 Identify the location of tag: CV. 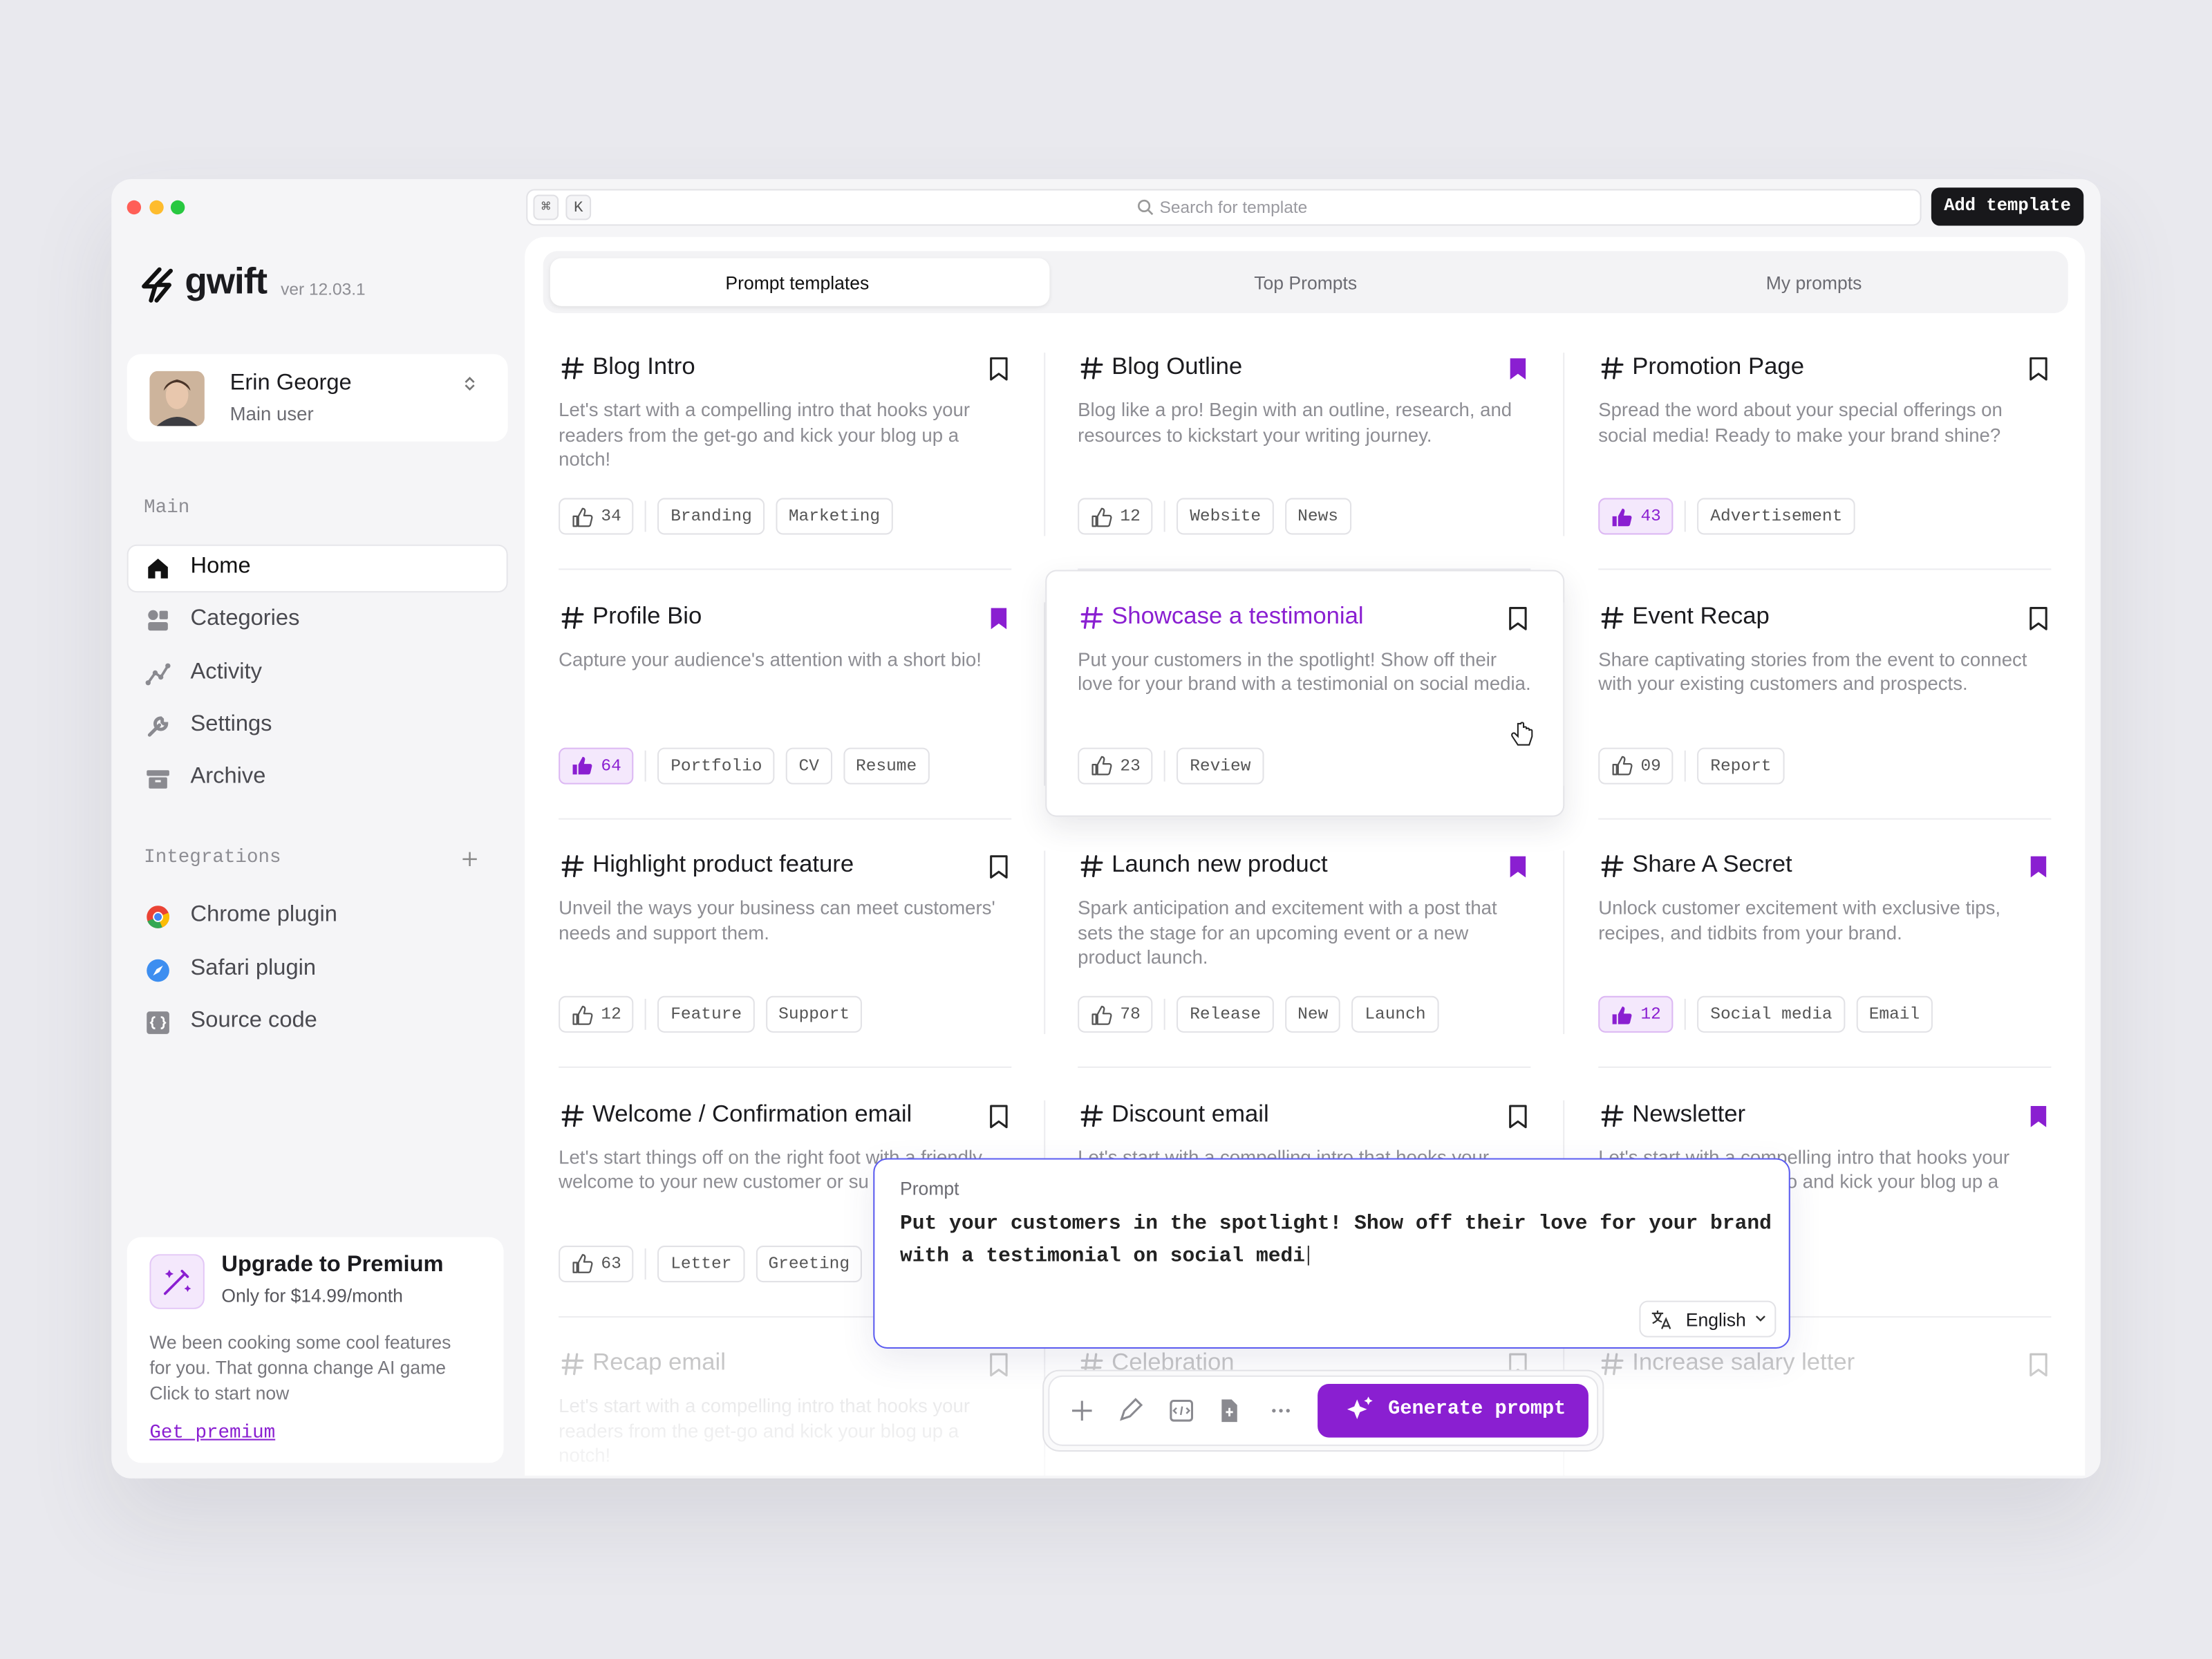
(809, 765).